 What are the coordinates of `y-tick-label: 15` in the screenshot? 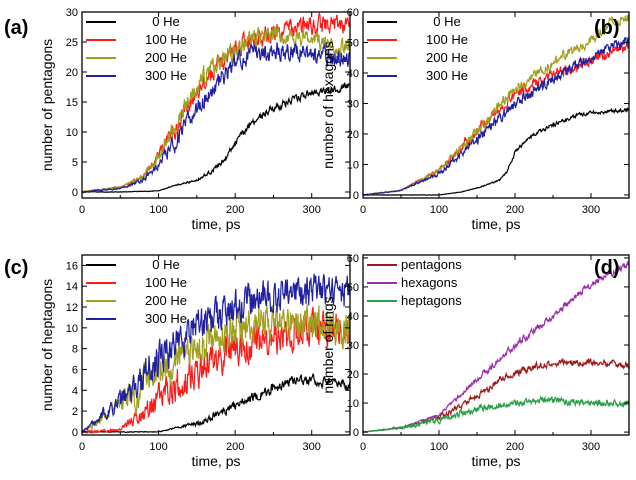 It's located at (72, 103).